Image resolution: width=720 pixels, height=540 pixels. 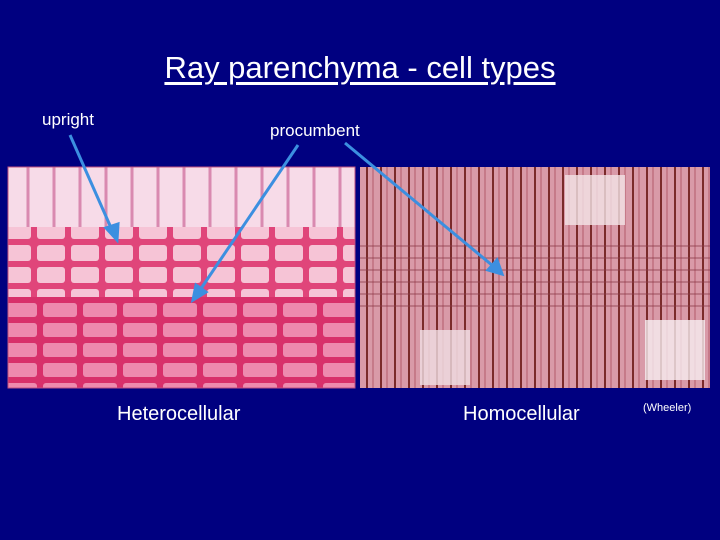 I want to click on caption: Heterocellular, so click(x=179, y=414).